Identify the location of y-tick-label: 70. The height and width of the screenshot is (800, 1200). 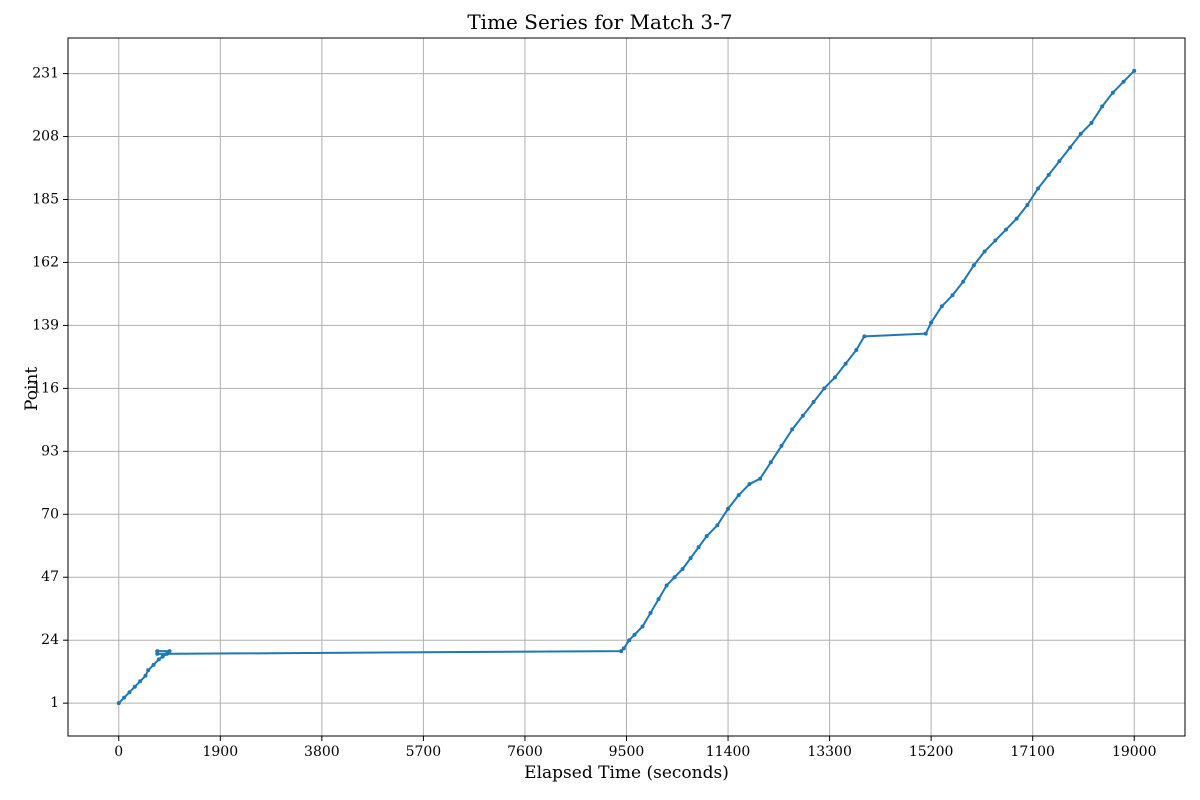
(50, 514).